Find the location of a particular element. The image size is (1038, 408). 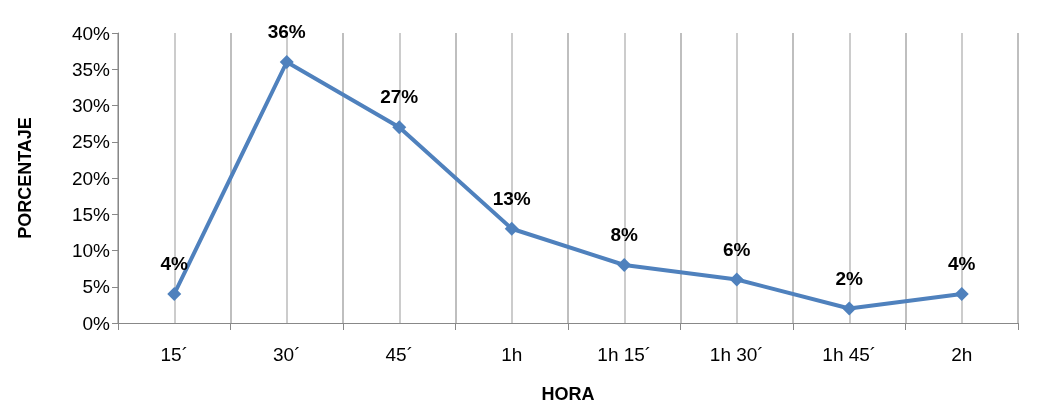

x-tick-label: 45´ is located at coordinates (399, 354).